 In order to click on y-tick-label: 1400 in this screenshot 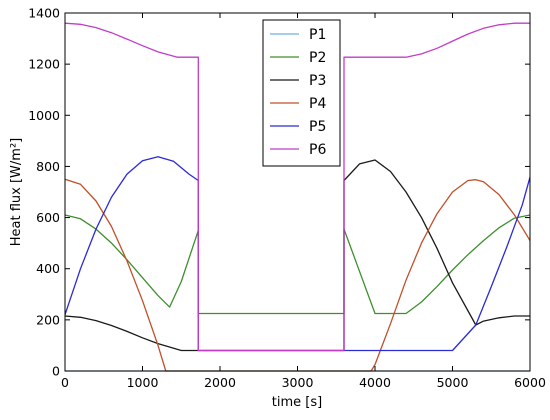, I will do `click(44, 13)`.